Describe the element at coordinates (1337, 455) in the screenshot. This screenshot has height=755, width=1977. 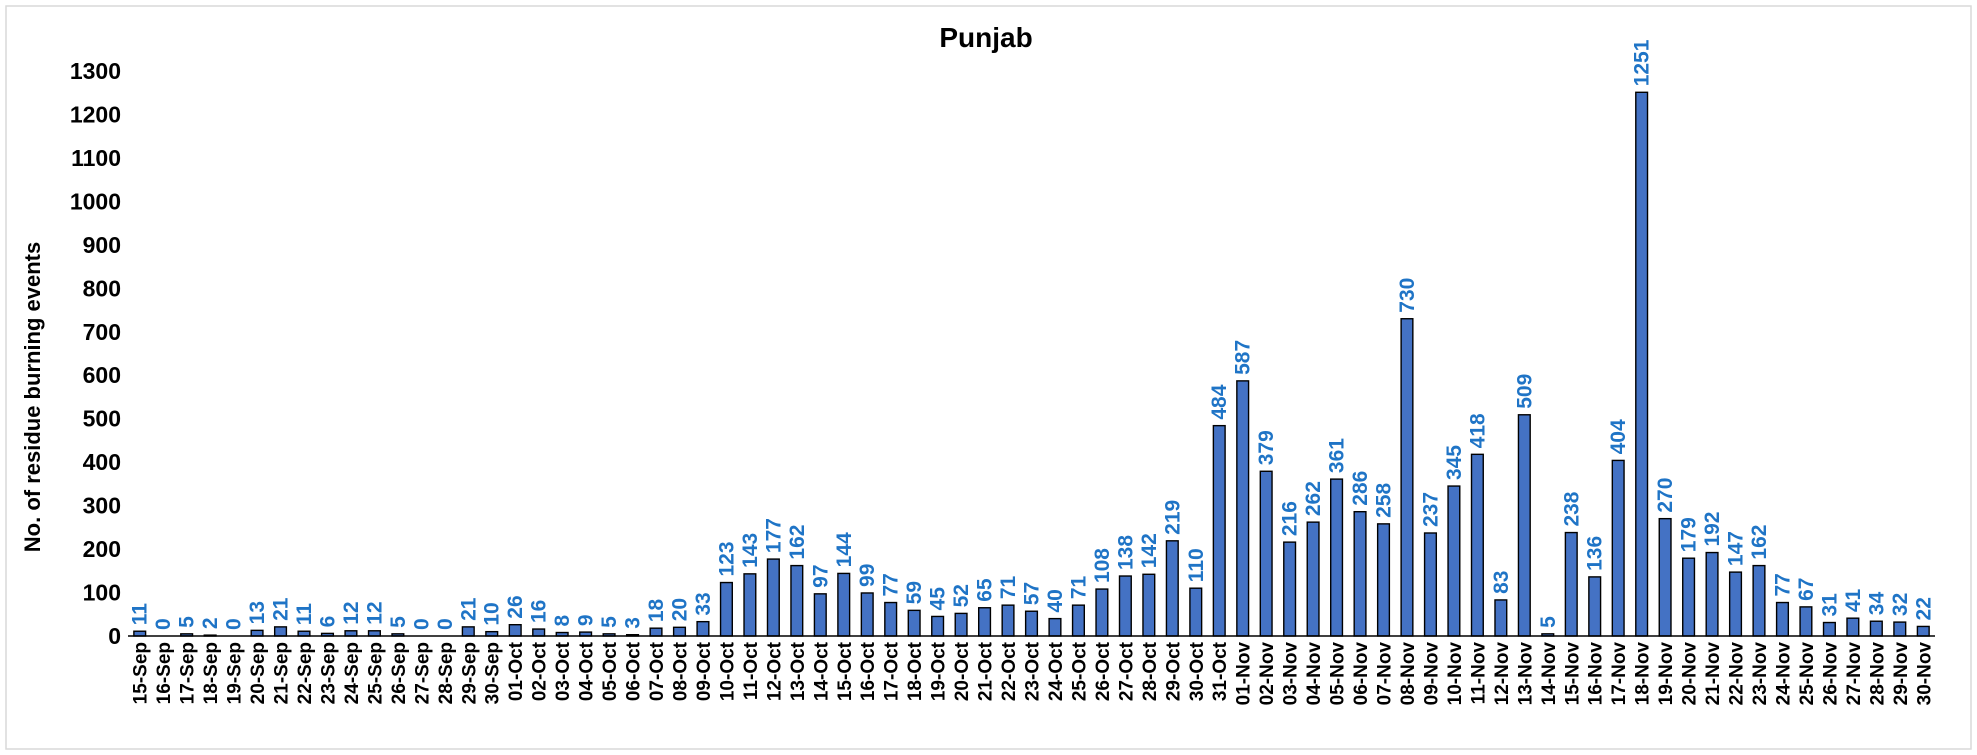
I see `data-label: 361` at that location.